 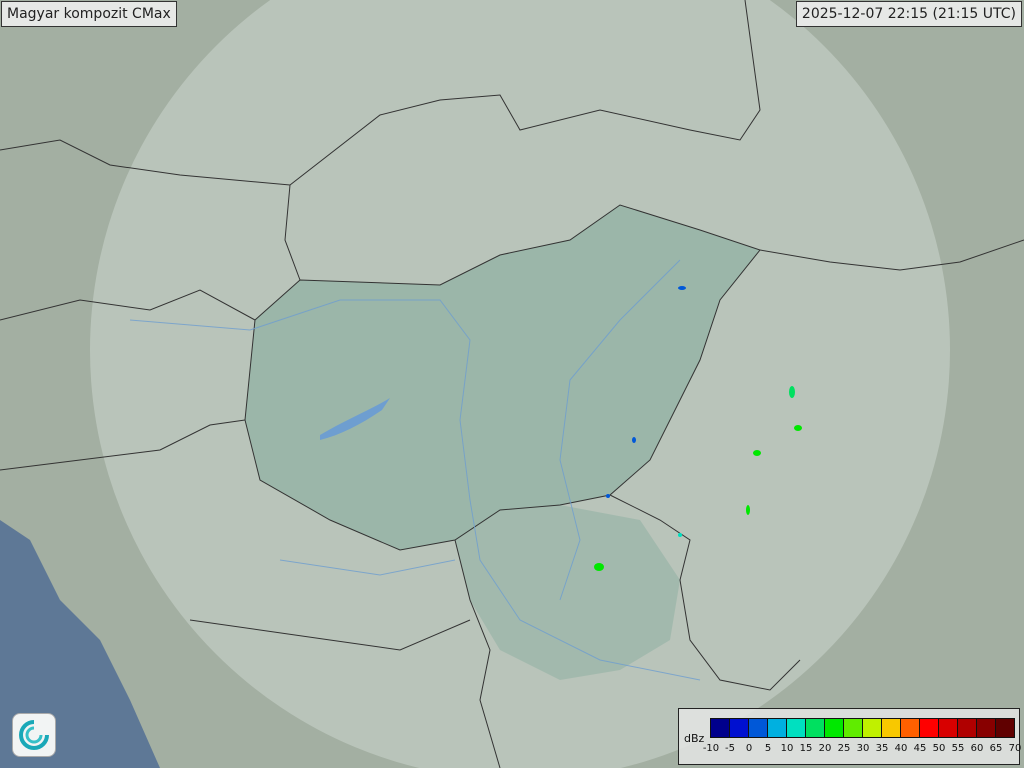 I want to click on tick-label: -5, so click(x=730, y=748).